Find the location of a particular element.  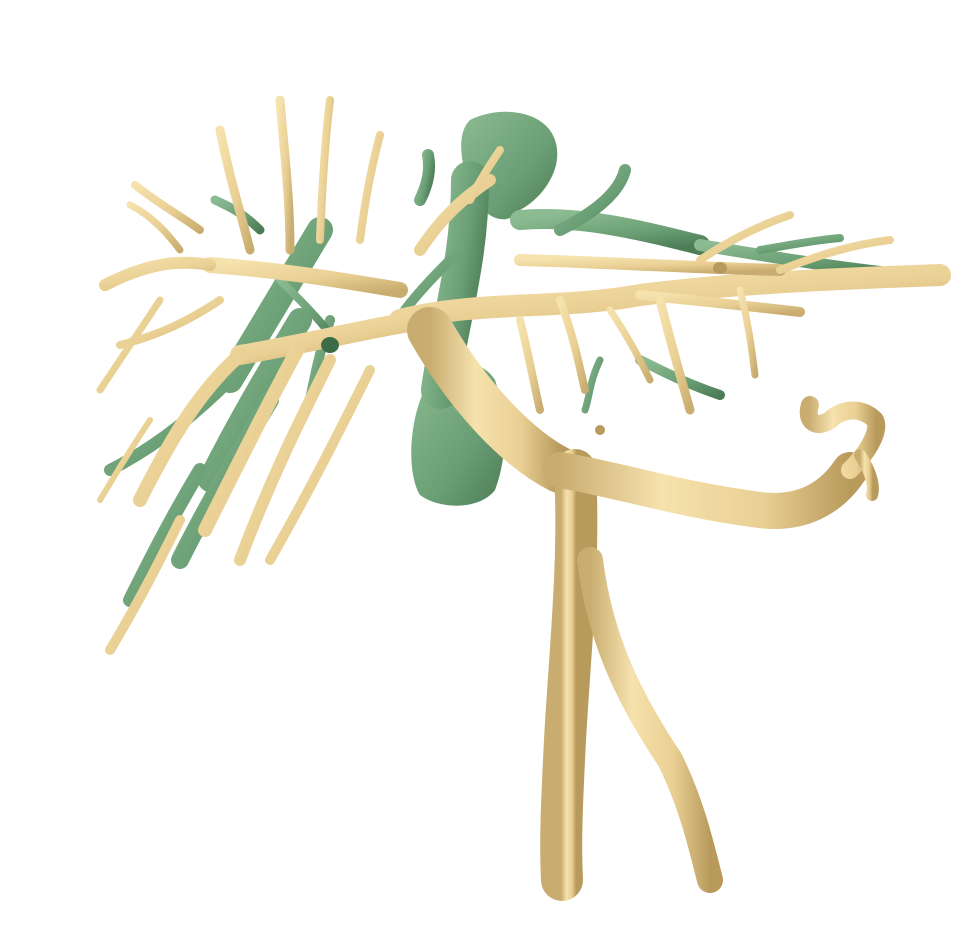

vessel-shading is located at coordinates (524, 348).